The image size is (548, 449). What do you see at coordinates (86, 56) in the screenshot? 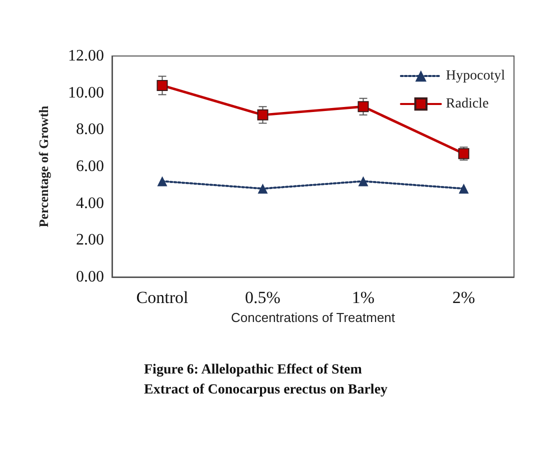
I see `y-tick-label: 12.00` at bounding box center [86, 56].